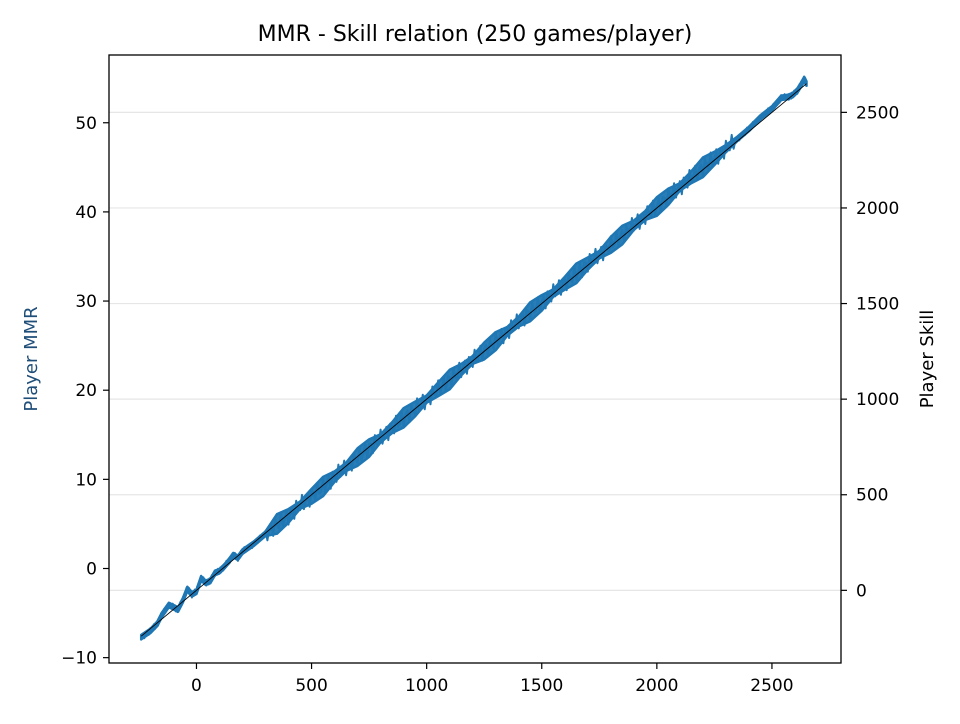  What do you see at coordinates (86, 480) in the screenshot?
I see `left-tick-label: 10` at bounding box center [86, 480].